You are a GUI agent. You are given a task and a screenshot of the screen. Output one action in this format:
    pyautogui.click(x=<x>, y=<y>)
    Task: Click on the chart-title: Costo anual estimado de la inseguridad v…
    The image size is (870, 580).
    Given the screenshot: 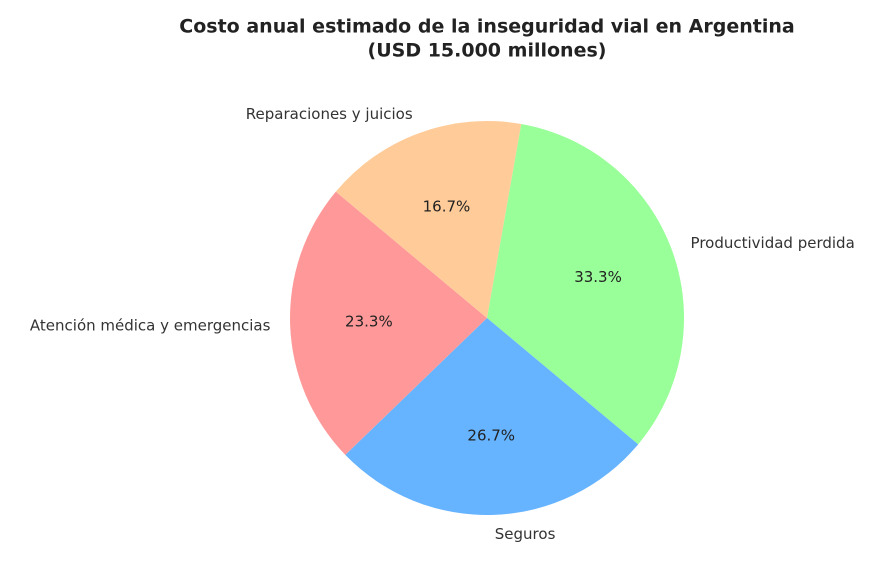 What is the action you would take?
    pyautogui.click(x=486, y=27)
    